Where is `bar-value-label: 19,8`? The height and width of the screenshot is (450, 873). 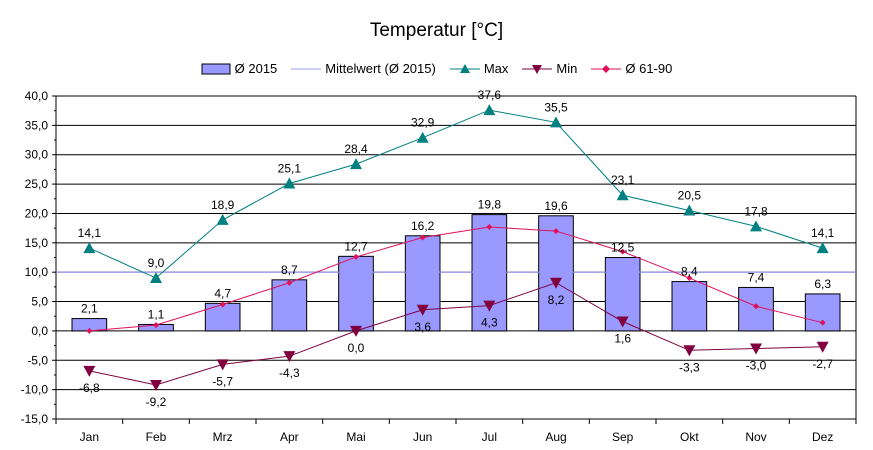
bar-value-label: 19,8 is located at coordinates (490, 205).